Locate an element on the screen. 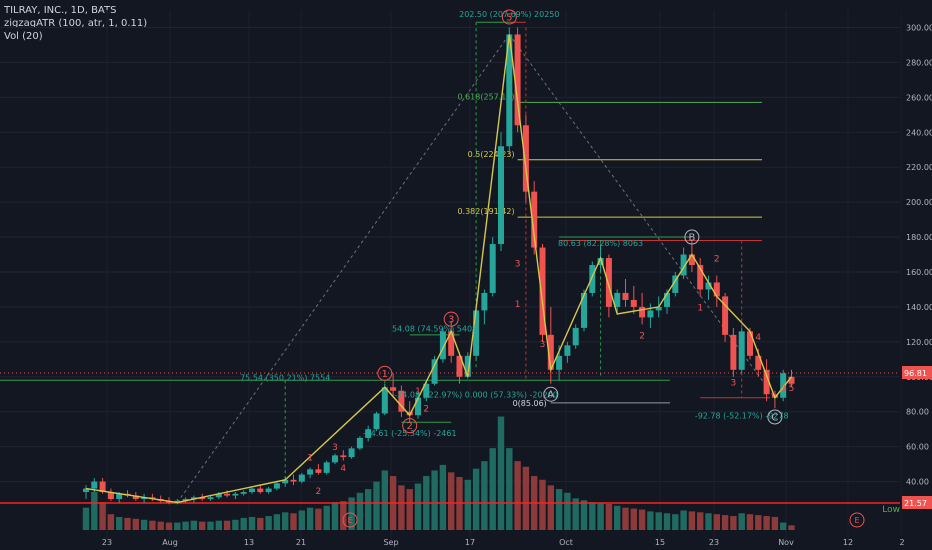  axis-bg is located at coordinates (917, 275).